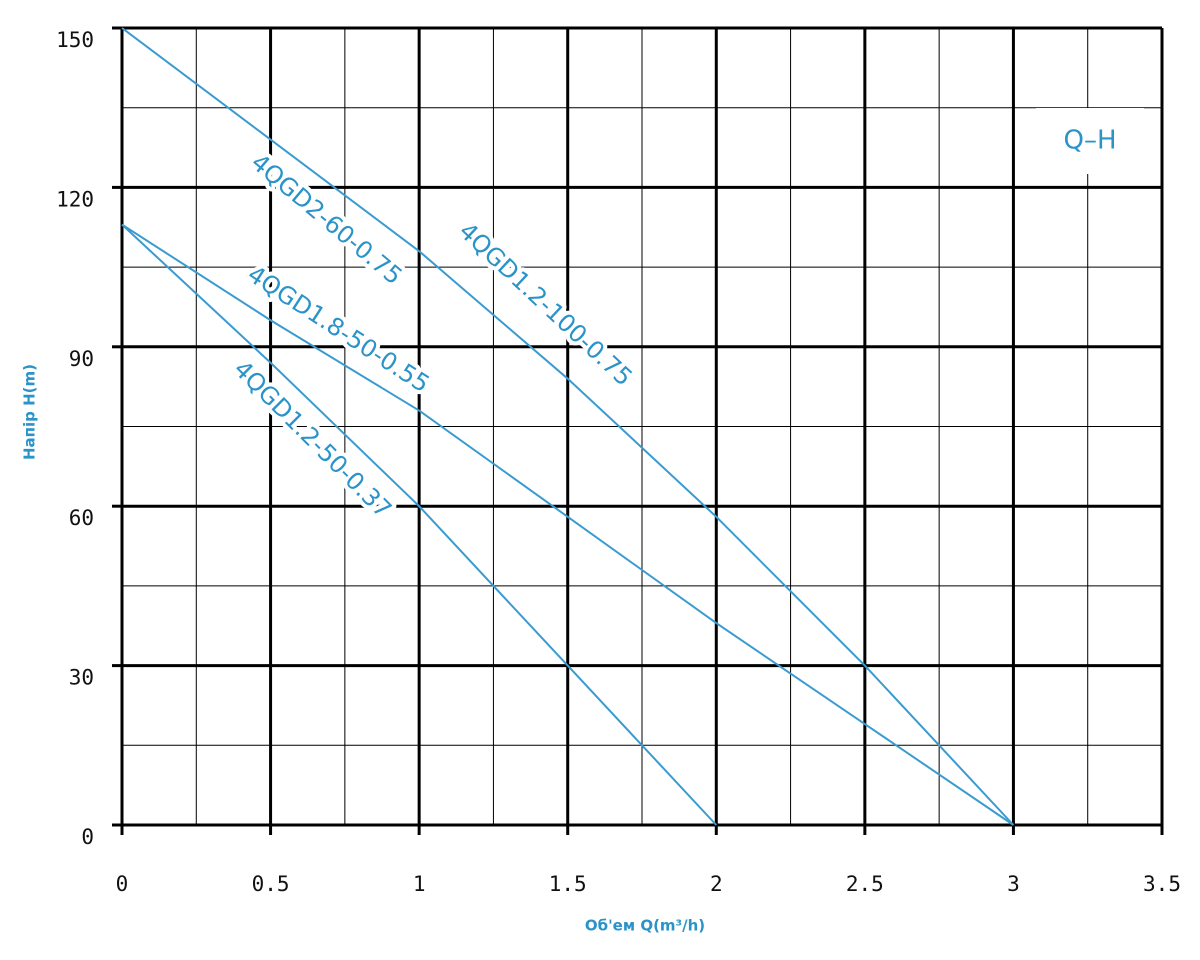  Describe the element at coordinates (419, 884) in the screenshot. I see `x-tick-label: 1` at that location.